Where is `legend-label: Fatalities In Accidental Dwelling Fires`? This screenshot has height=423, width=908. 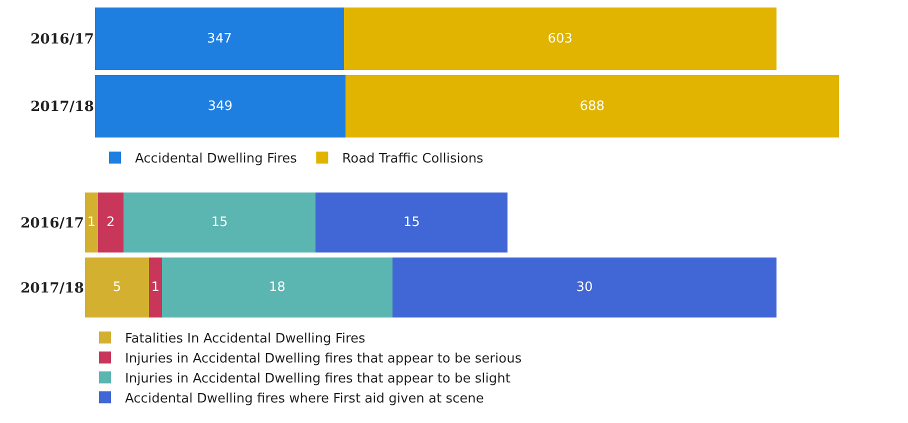 legend-label: Fatalities In Accidental Dwelling Fires is located at coordinates (245, 339).